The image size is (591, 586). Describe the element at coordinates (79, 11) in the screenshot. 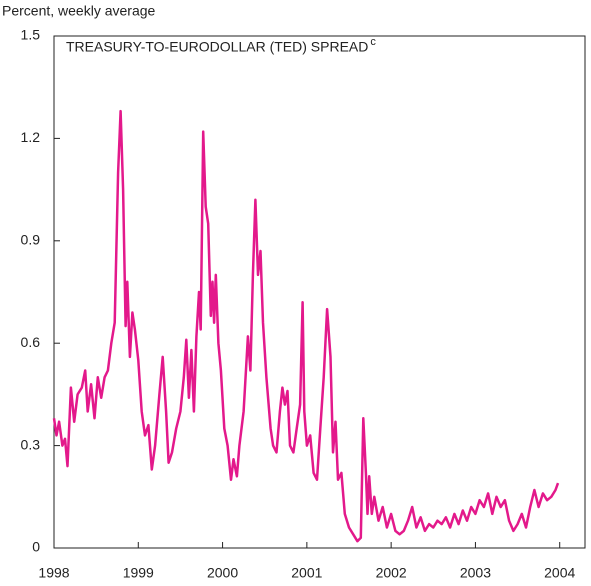

I see `y-axis-label: Percent, weekly average` at that location.